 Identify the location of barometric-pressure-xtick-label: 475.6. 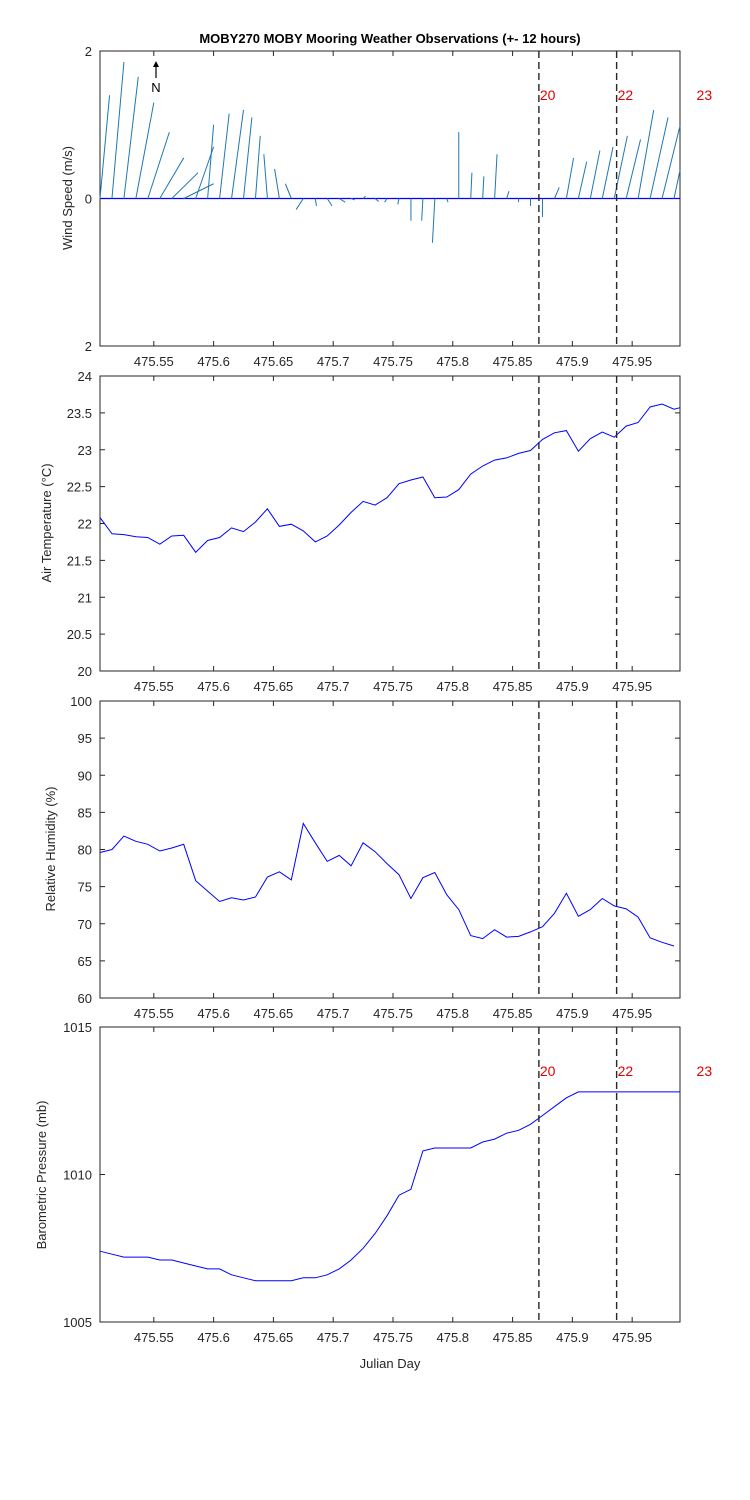
(213, 1337).